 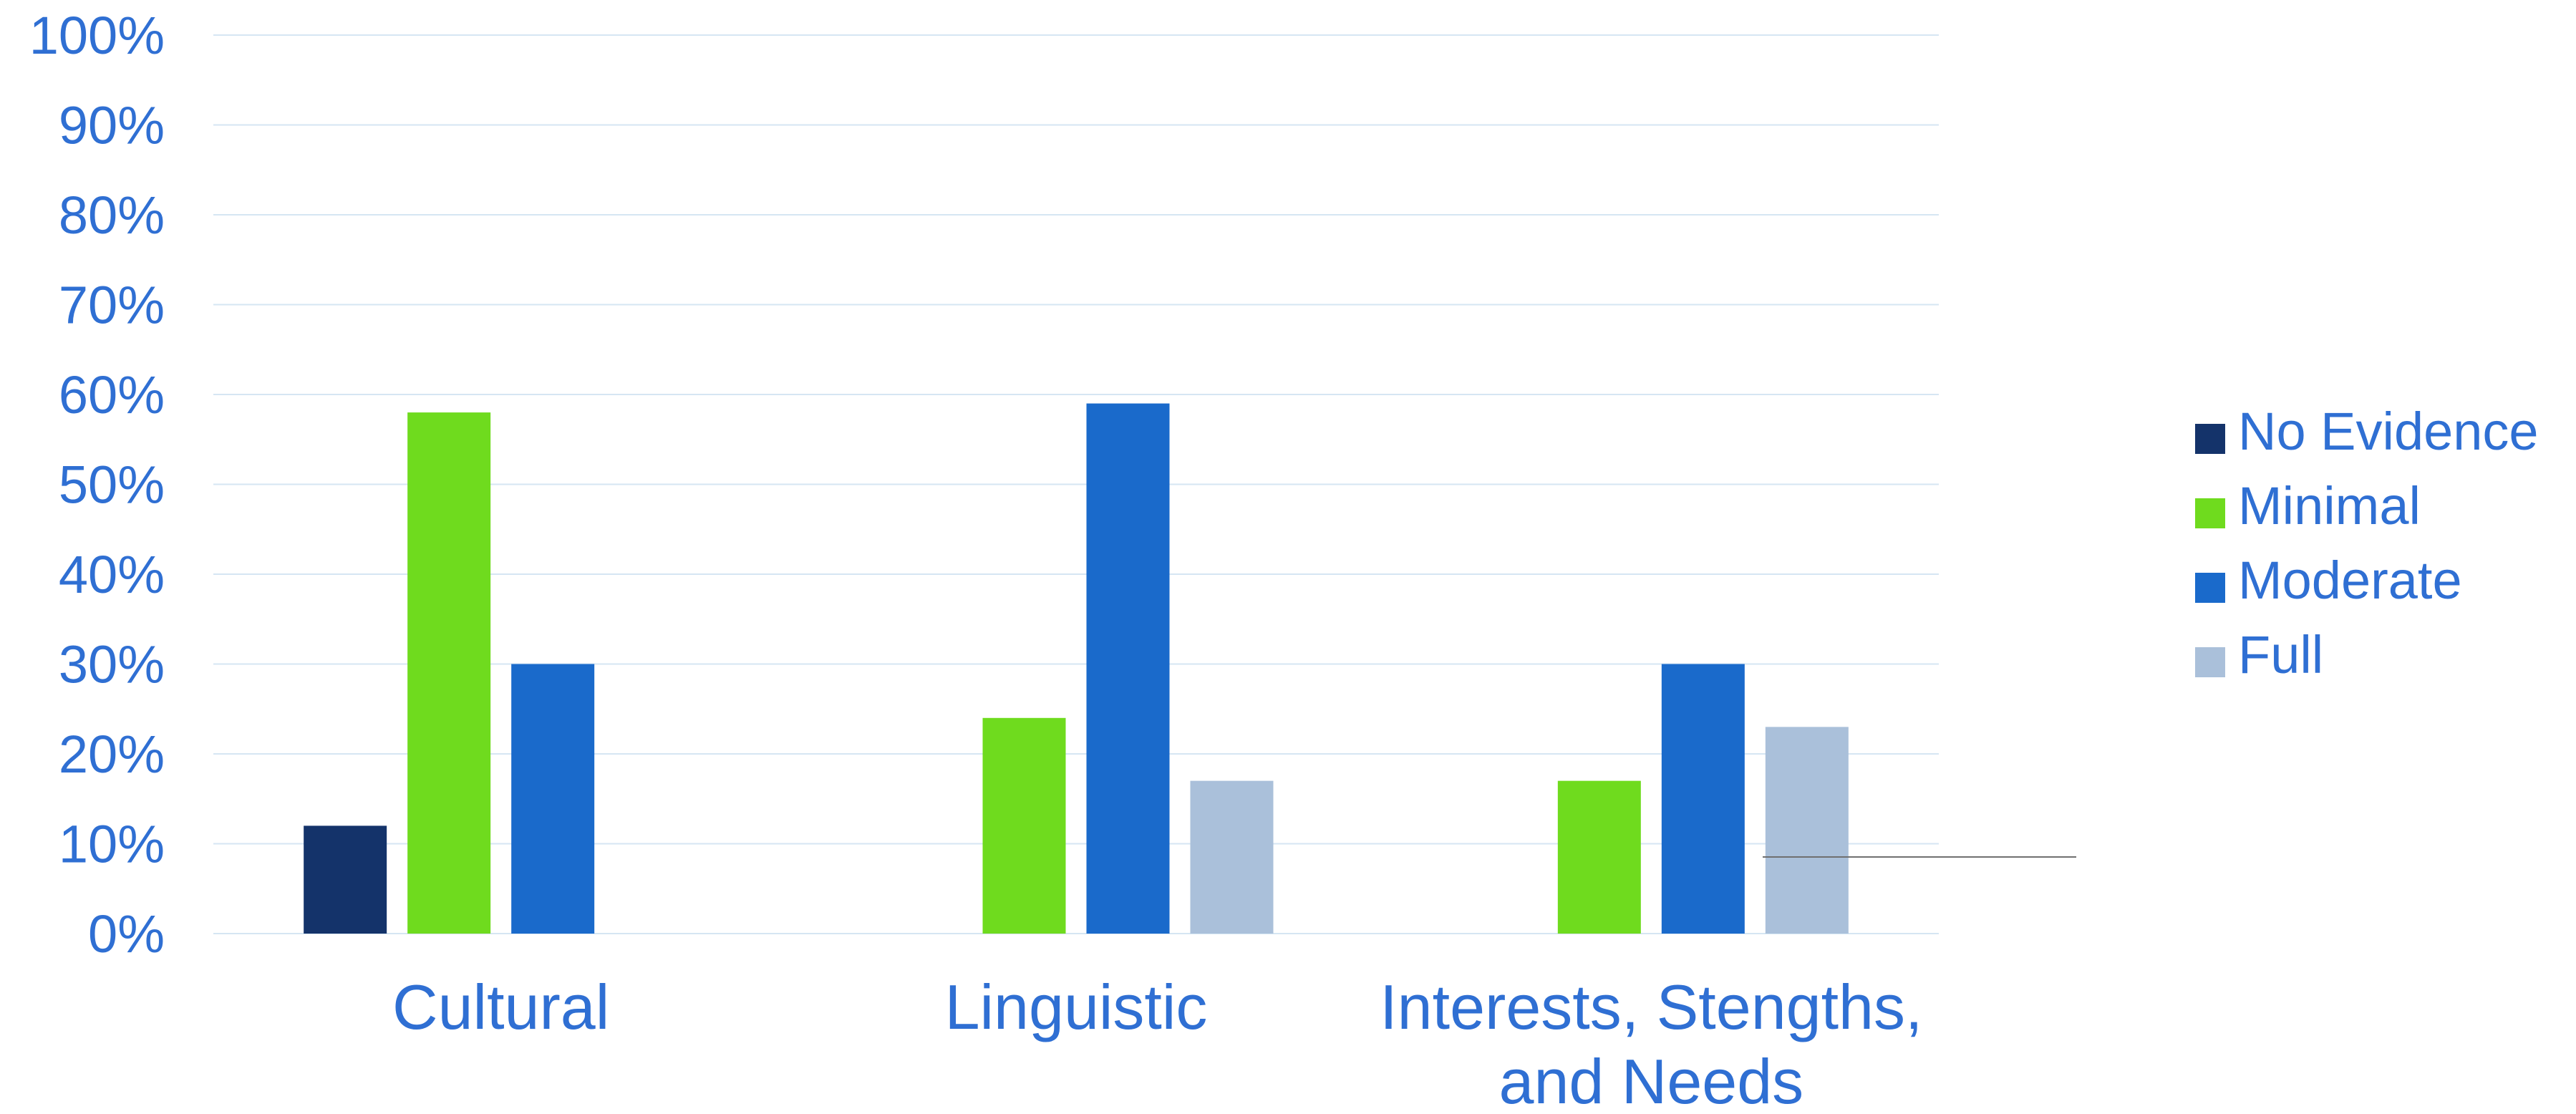 What do you see at coordinates (1651, 1080) in the screenshot?
I see `x-tick-label-line: and Needs` at bounding box center [1651, 1080].